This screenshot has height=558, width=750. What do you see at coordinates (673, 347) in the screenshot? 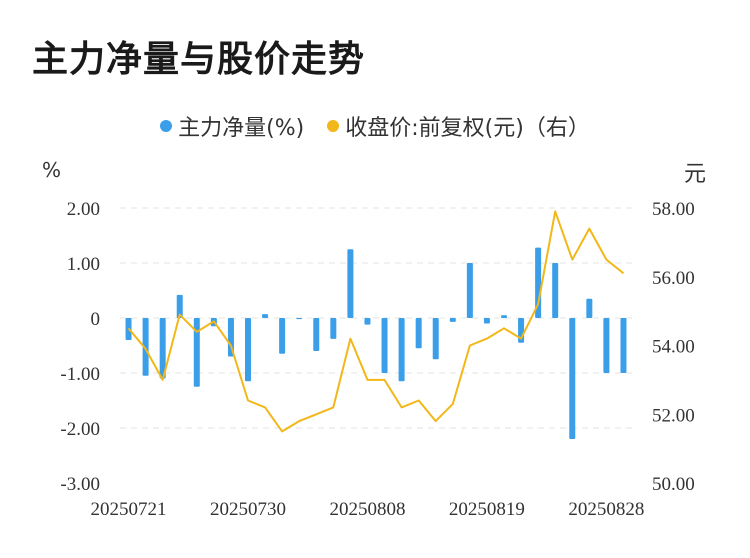
I see `right-tick-label: 54.00` at bounding box center [673, 347].